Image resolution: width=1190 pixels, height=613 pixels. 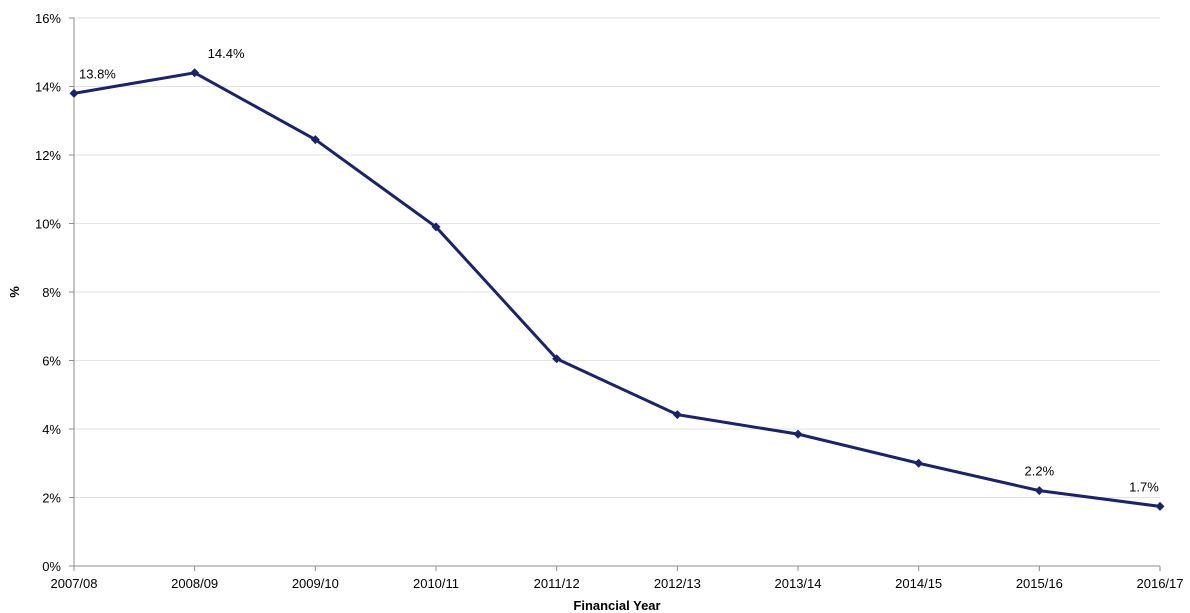 What do you see at coordinates (315, 583) in the screenshot?
I see `x-tick-label: 2009/10` at bounding box center [315, 583].